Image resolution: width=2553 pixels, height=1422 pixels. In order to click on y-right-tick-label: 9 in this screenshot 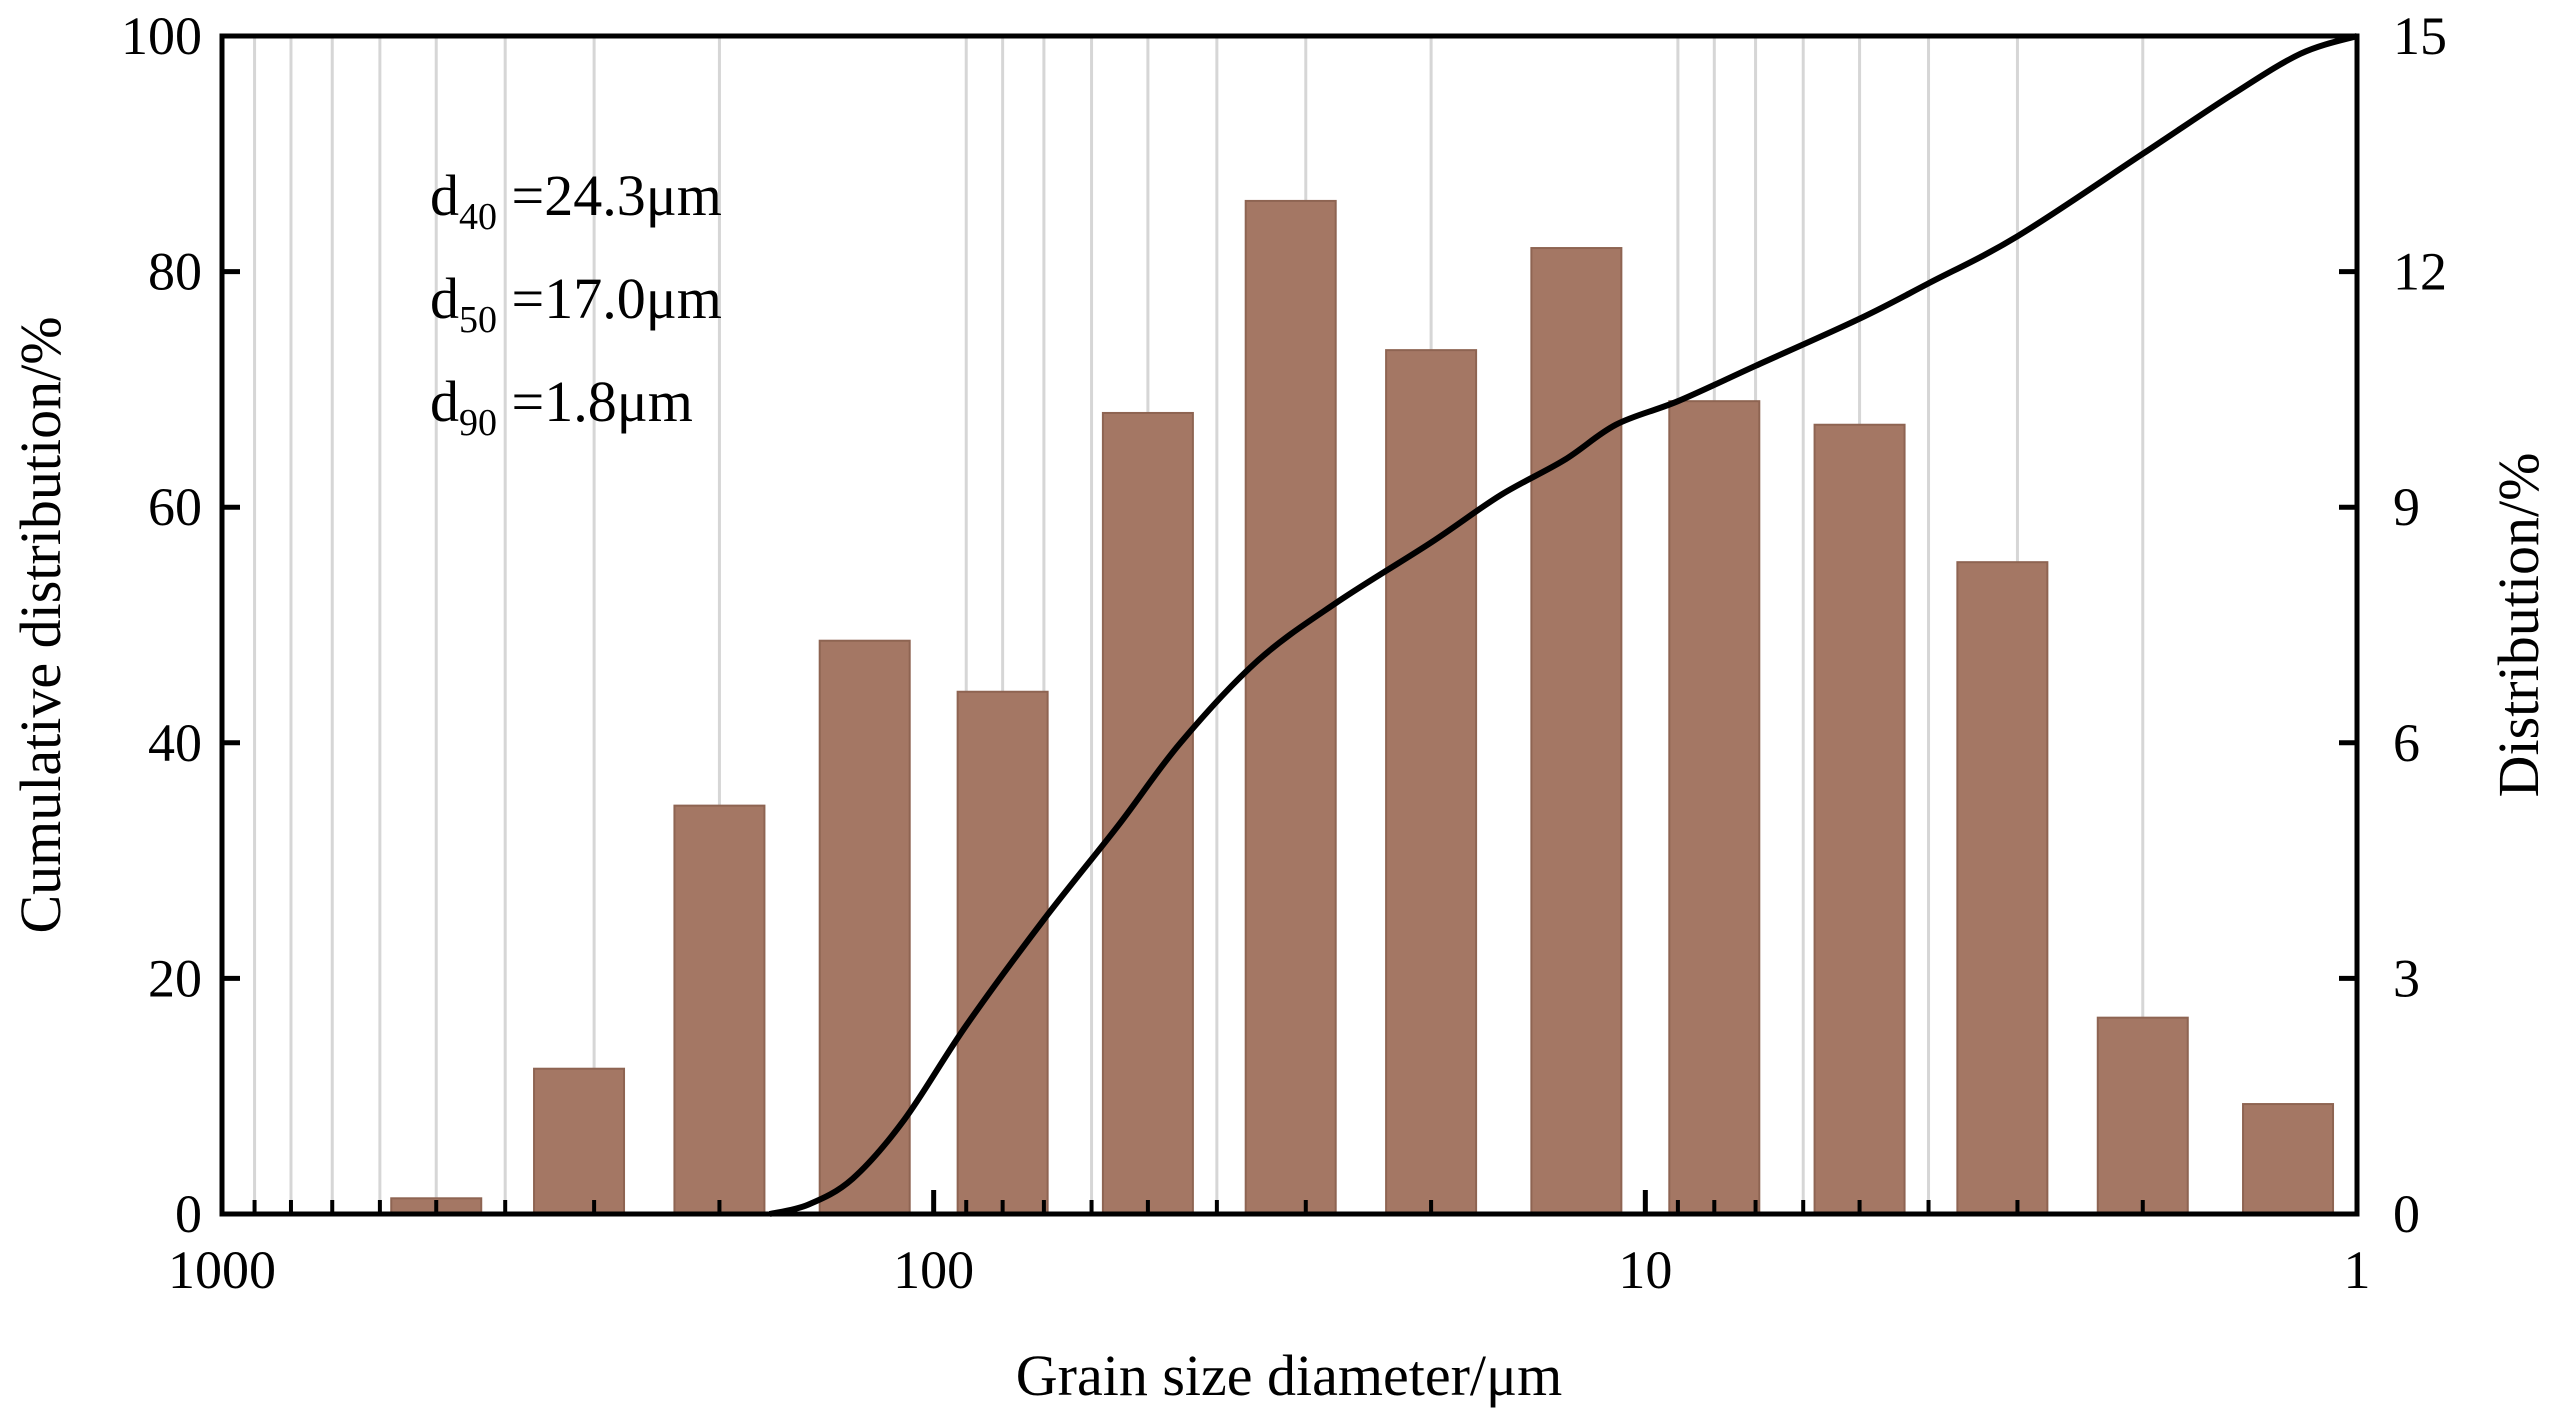, I will do `click(2406, 507)`.